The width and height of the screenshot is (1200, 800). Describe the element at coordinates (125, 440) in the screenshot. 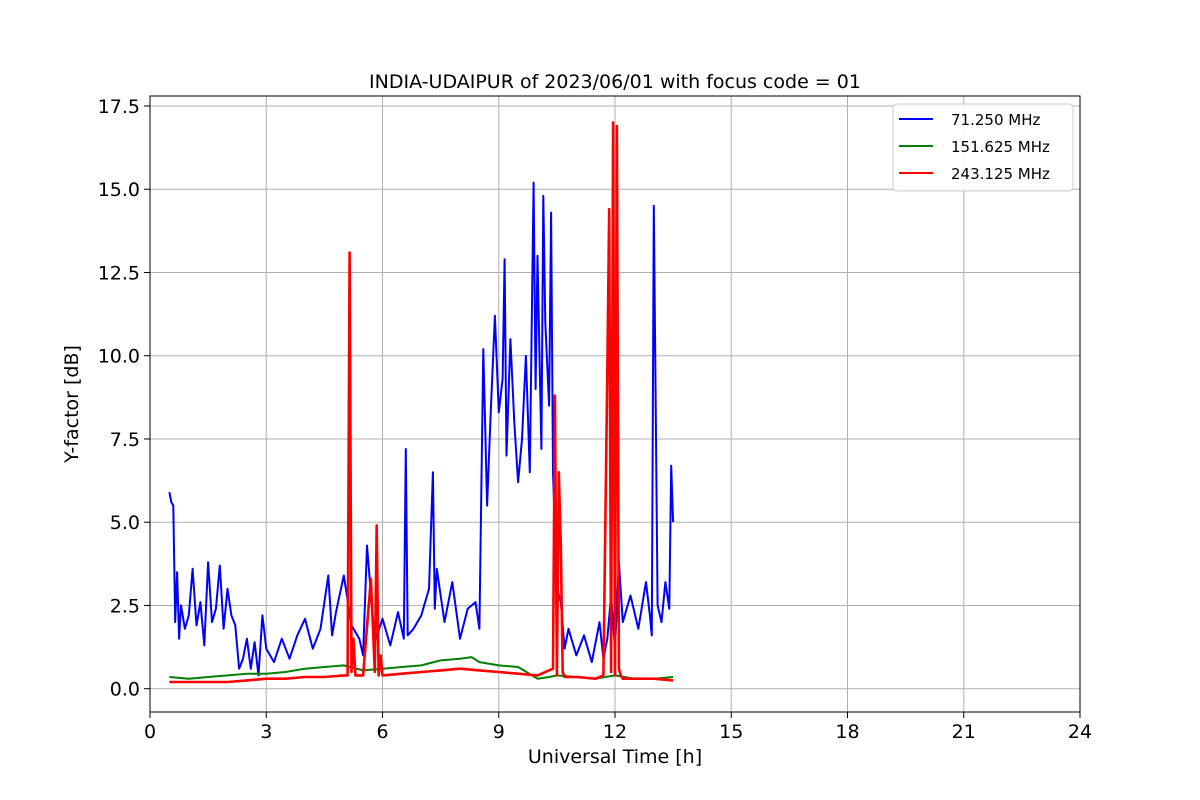

I see `y-tick-label: 7.5` at that location.